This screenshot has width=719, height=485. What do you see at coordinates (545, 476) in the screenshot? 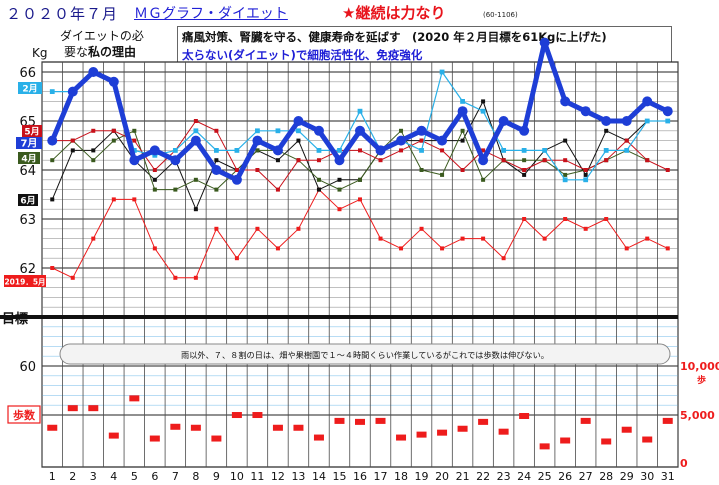
I see `x-tick-label: 25` at bounding box center [545, 476].